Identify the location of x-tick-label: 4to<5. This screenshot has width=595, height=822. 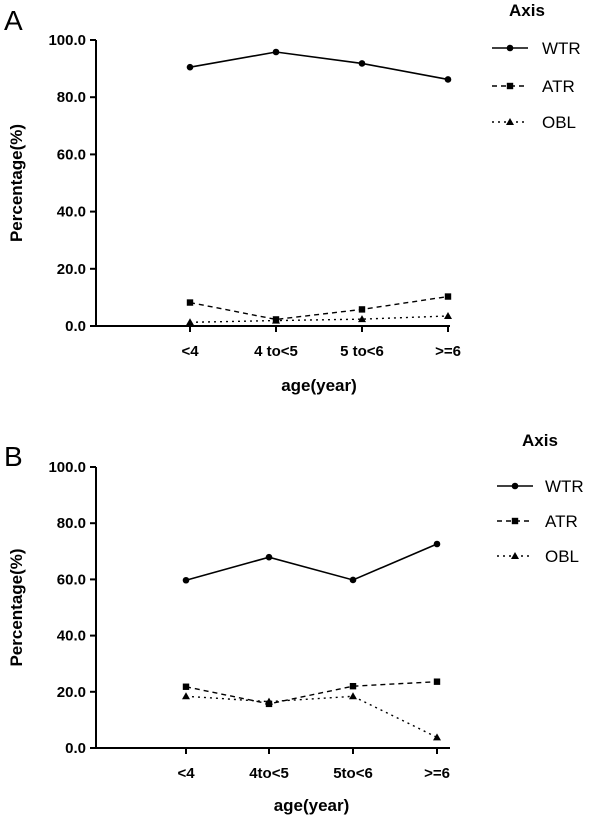
(269, 773).